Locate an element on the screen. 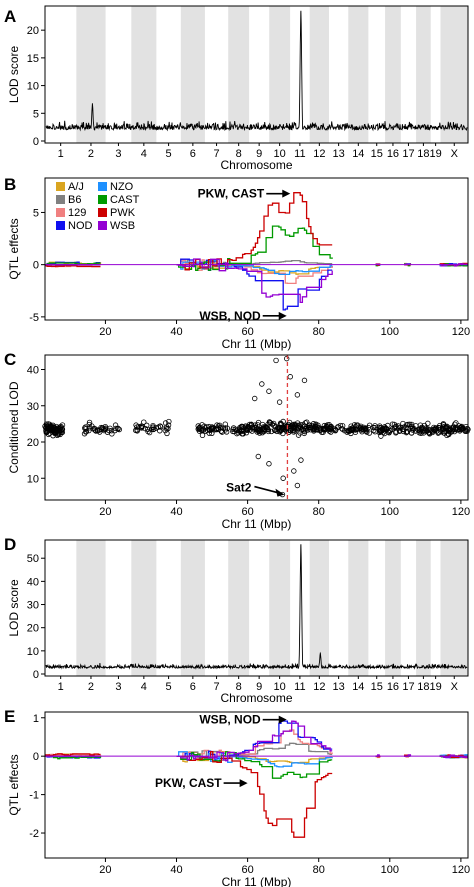 Image resolution: width=474 pixels, height=887 pixels. x-tick-label: 80 is located at coordinates (319, 332).